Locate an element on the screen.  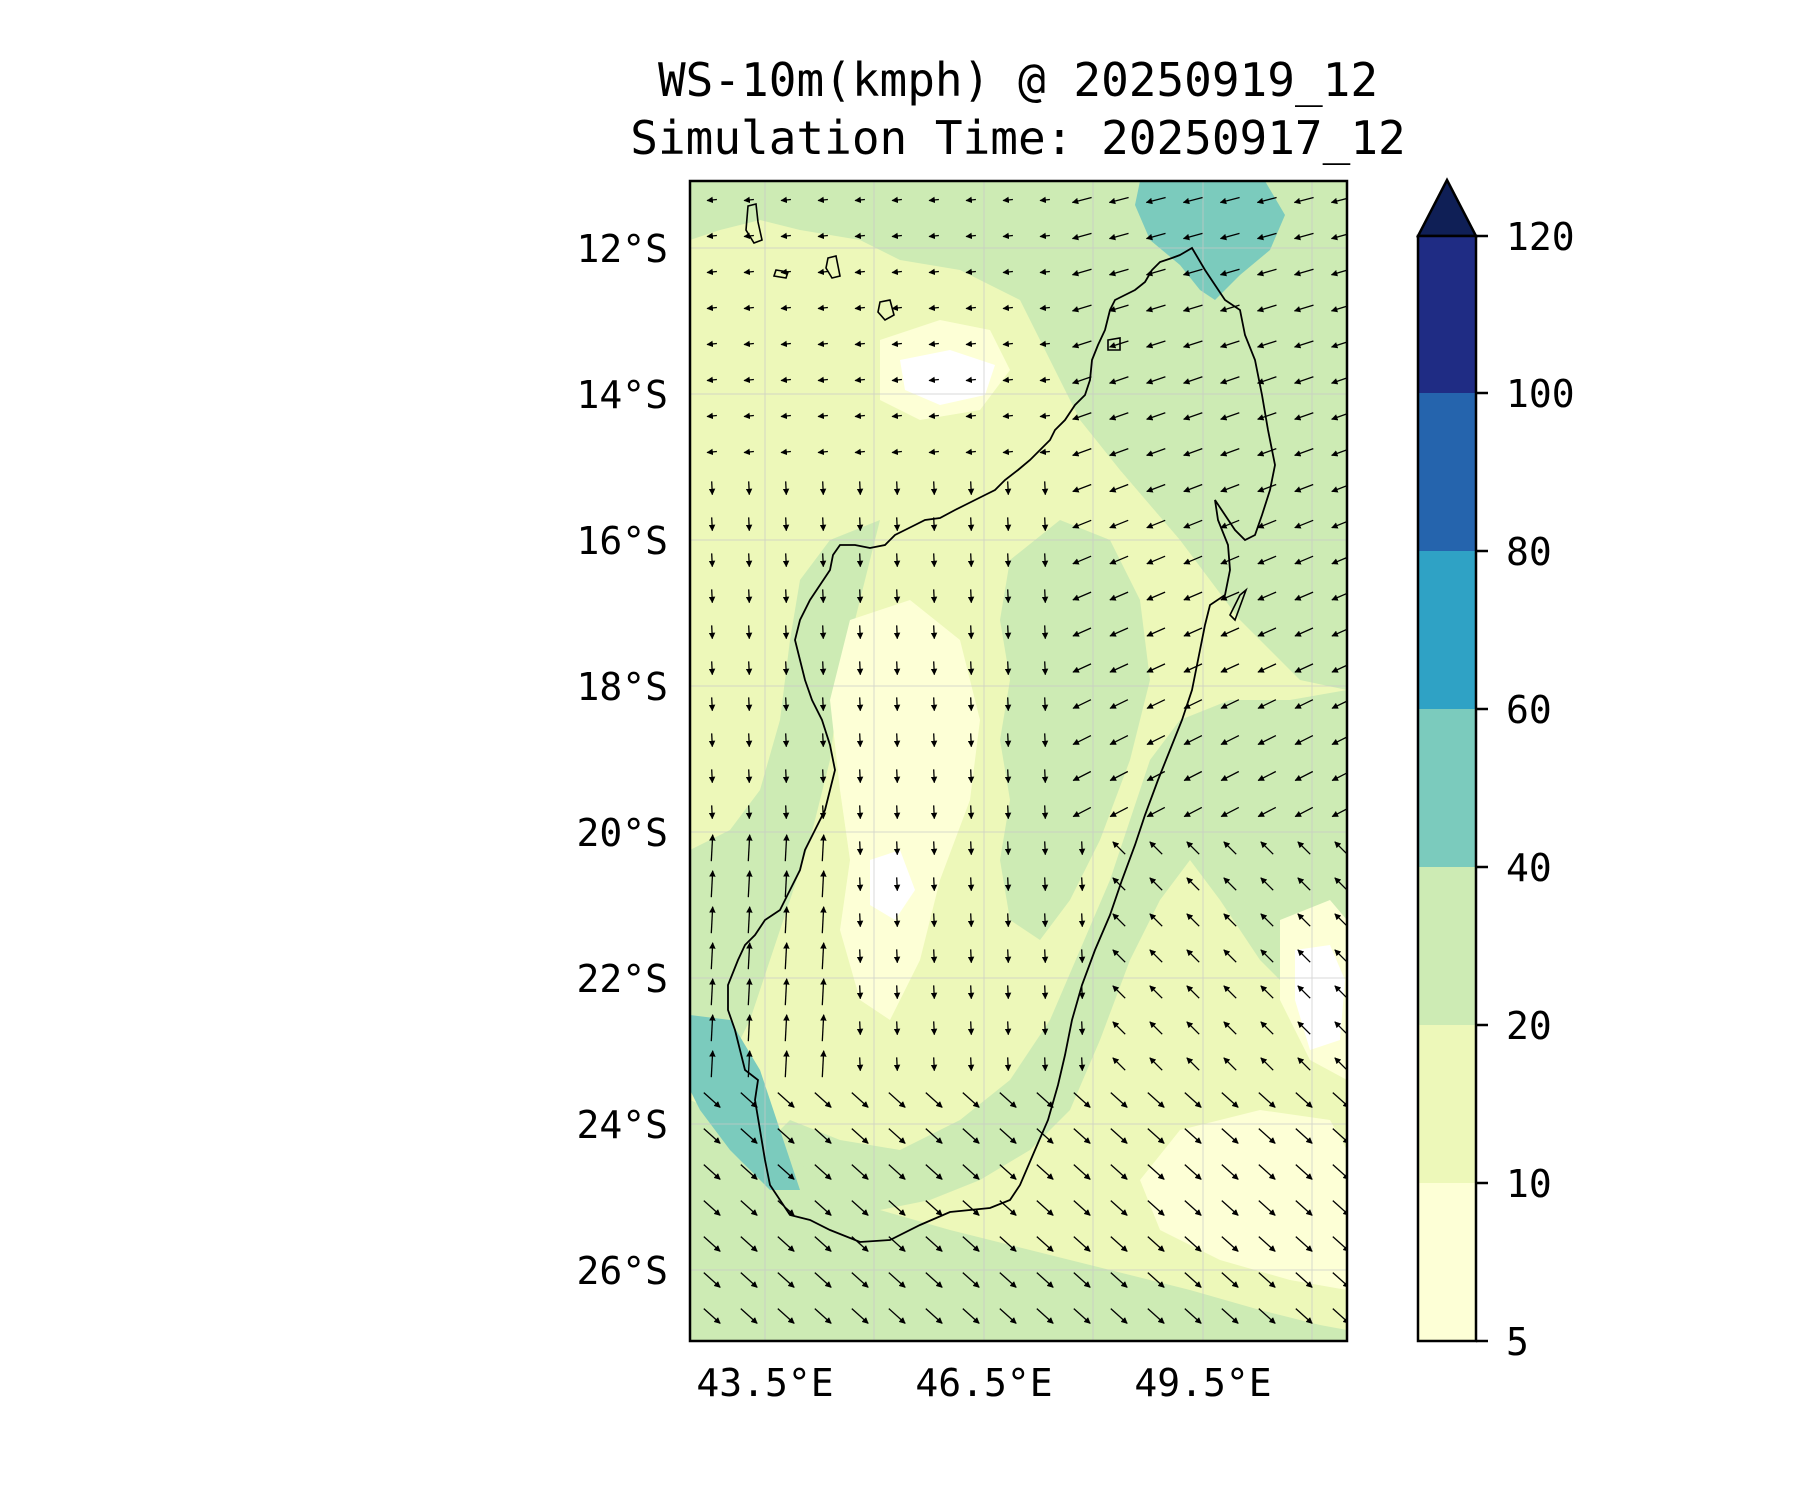
colorbar-extend-arrow is located at coordinates (1447, 207).